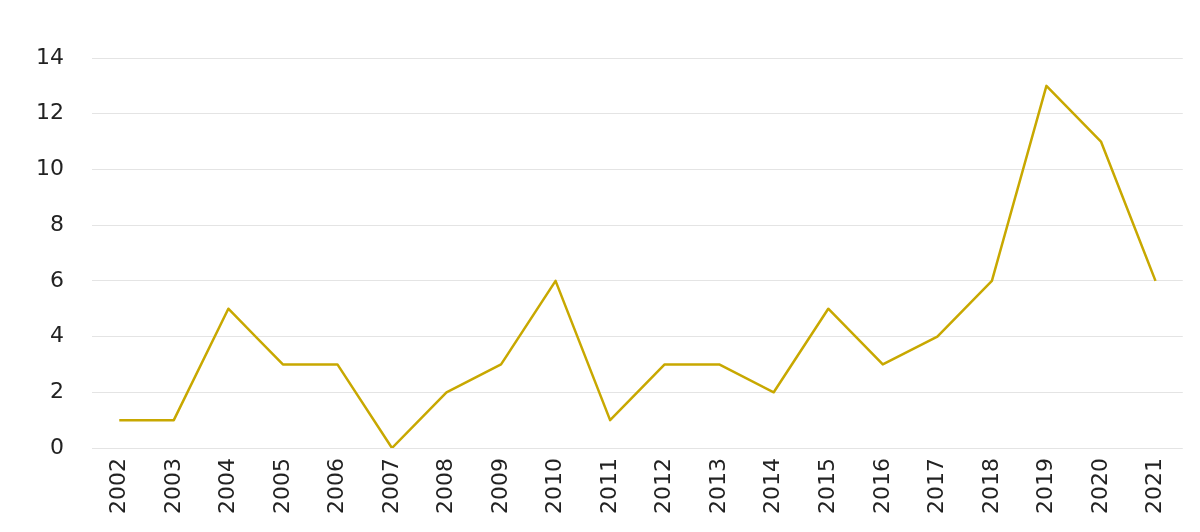  Describe the element at coordinates (227, 486) in the screenshot. I see `x-tick-label: 2004` at that location.